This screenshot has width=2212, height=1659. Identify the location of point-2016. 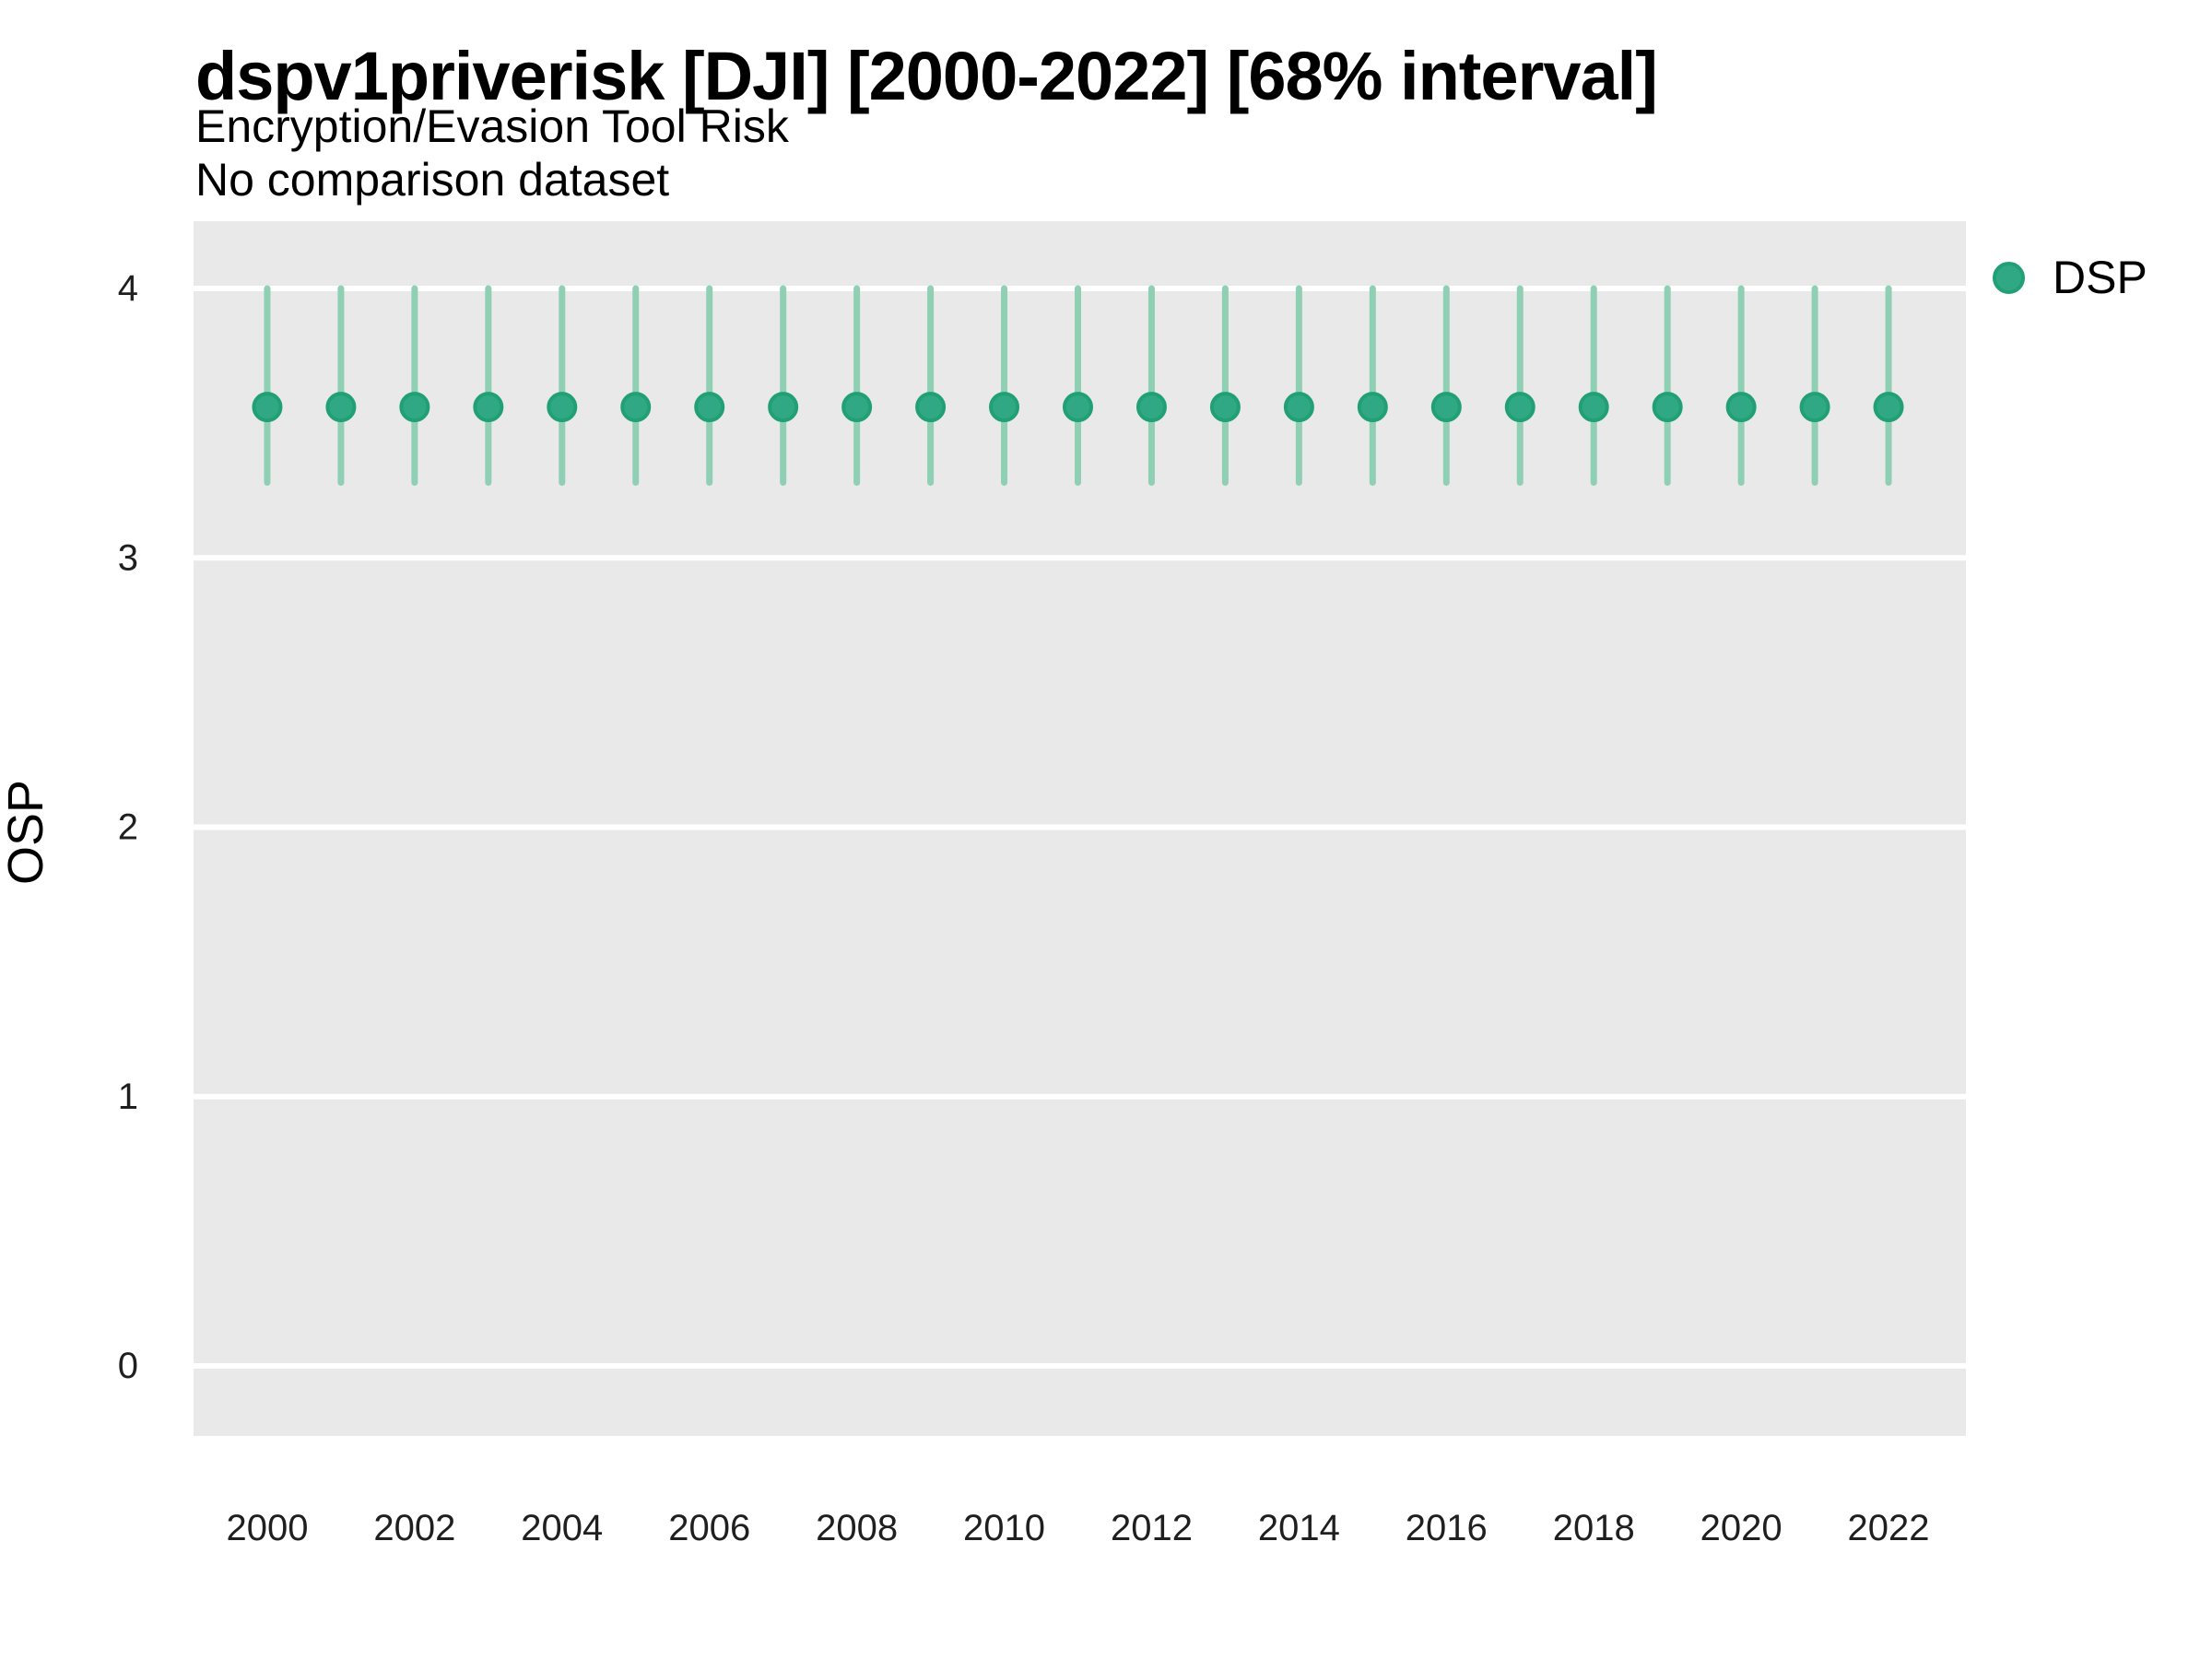
(1446, 407).